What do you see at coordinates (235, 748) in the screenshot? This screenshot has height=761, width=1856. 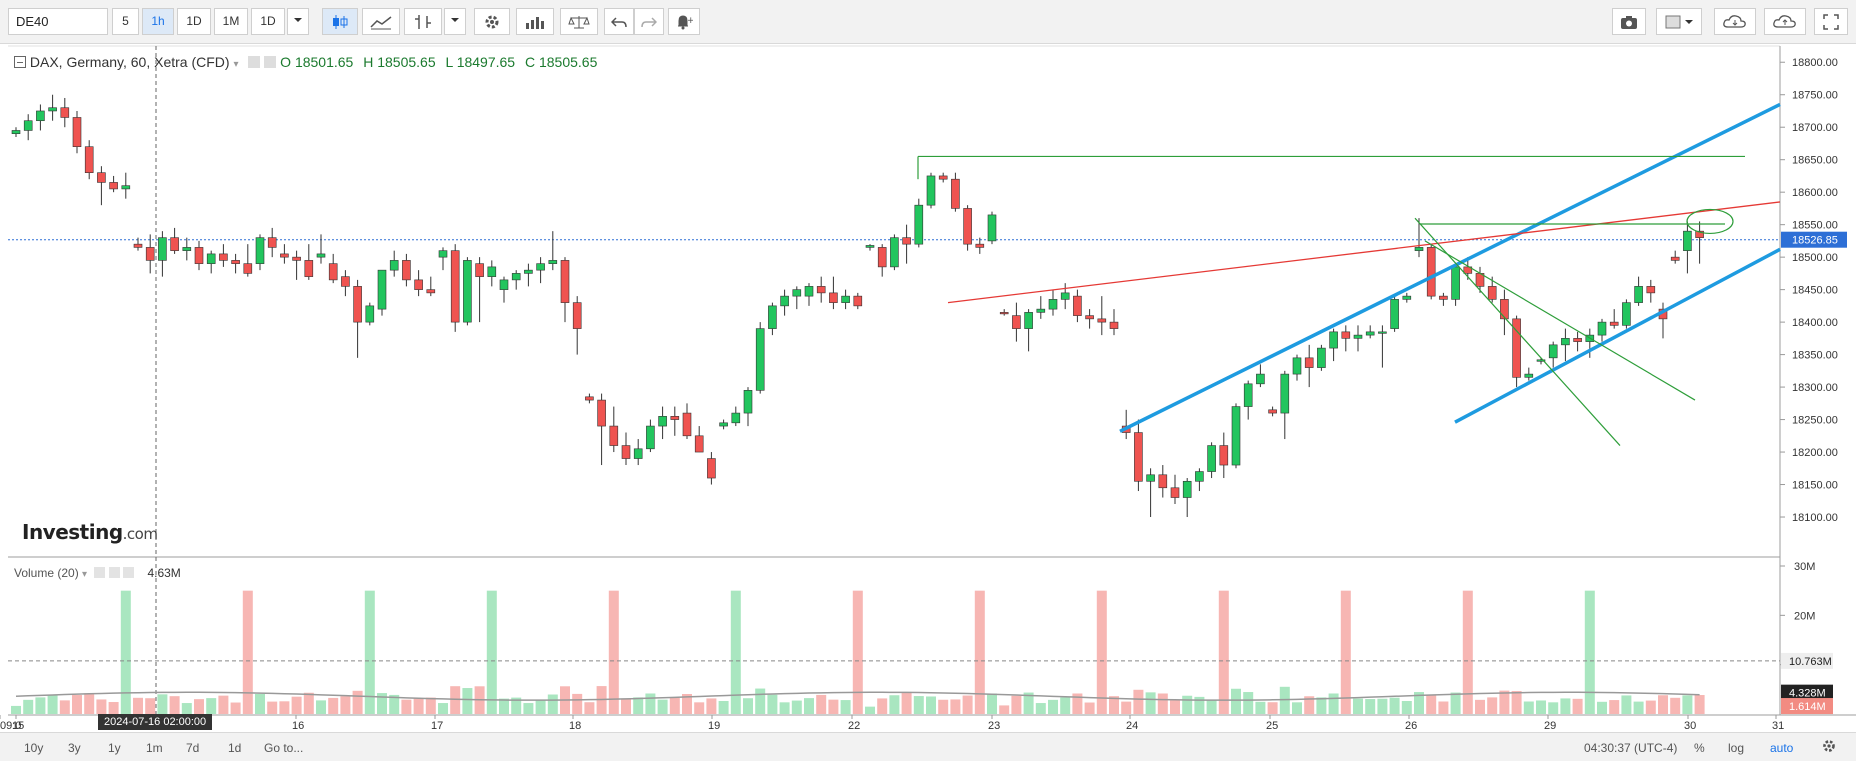 I see `range-1d-button: 1d` at bounding box center [235, 748].